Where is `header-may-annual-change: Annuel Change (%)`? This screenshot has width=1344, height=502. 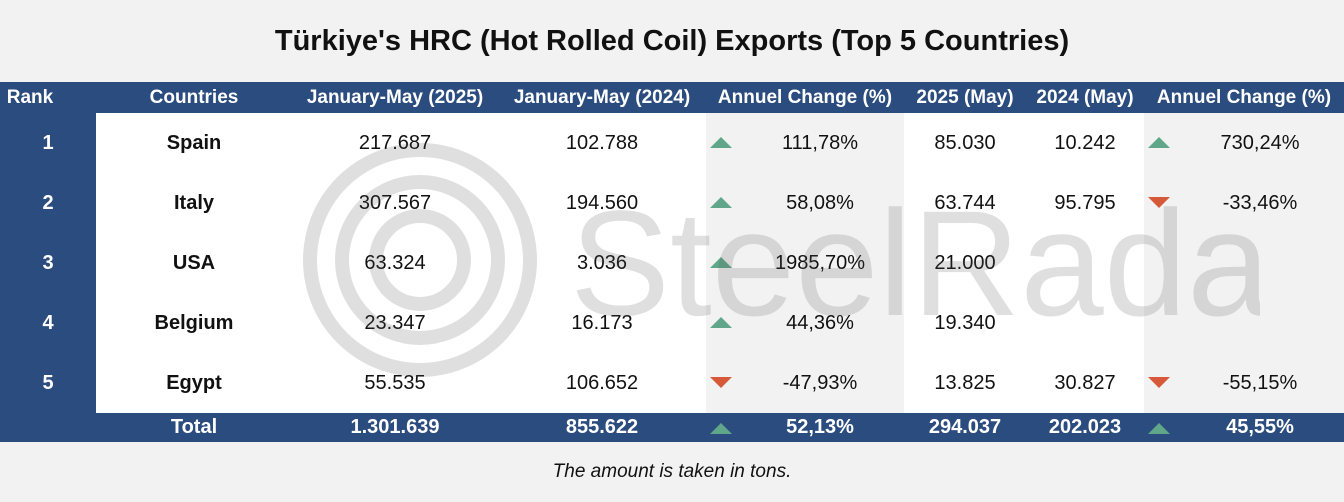 header-may-annual-change: Annuel Change (%) is located at coordinates (1244, 97).